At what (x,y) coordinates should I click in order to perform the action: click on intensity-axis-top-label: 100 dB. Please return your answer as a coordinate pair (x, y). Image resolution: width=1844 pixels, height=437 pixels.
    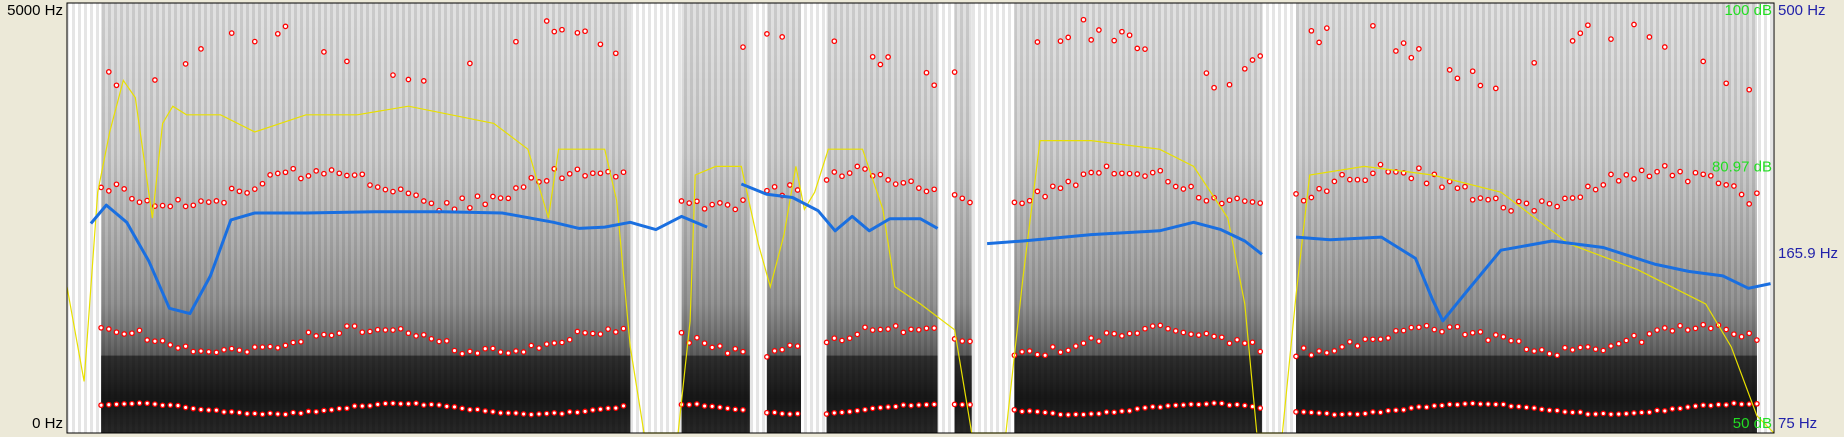
    Looking at the image, I should click on (1748, 10).